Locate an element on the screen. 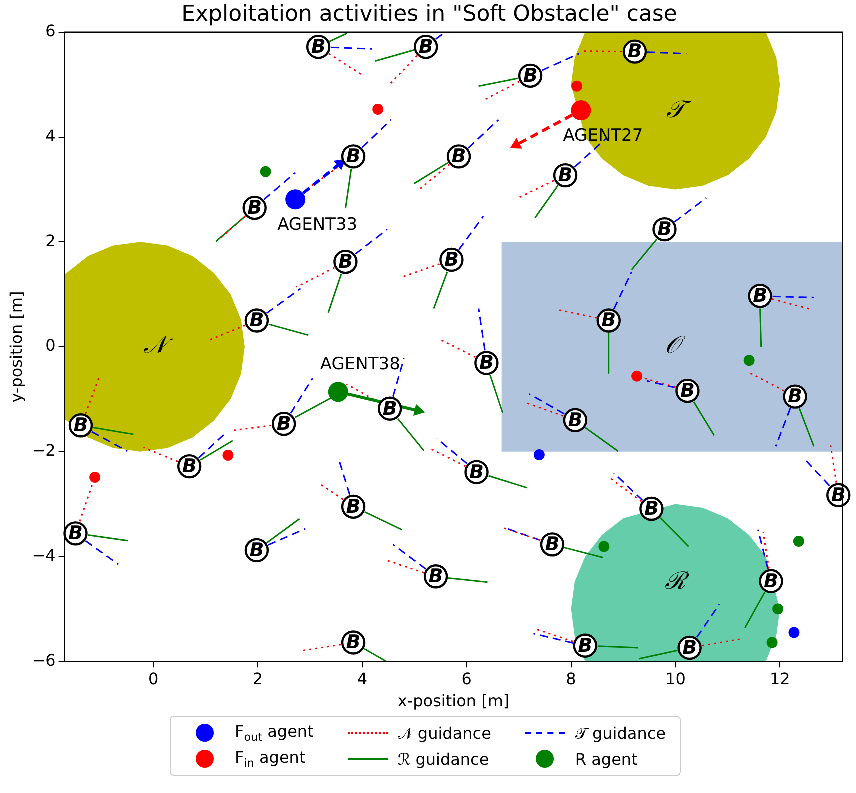 This screenshot has width=856, height=793. y-tick-label: 0 is located at coordinates (51, 346).